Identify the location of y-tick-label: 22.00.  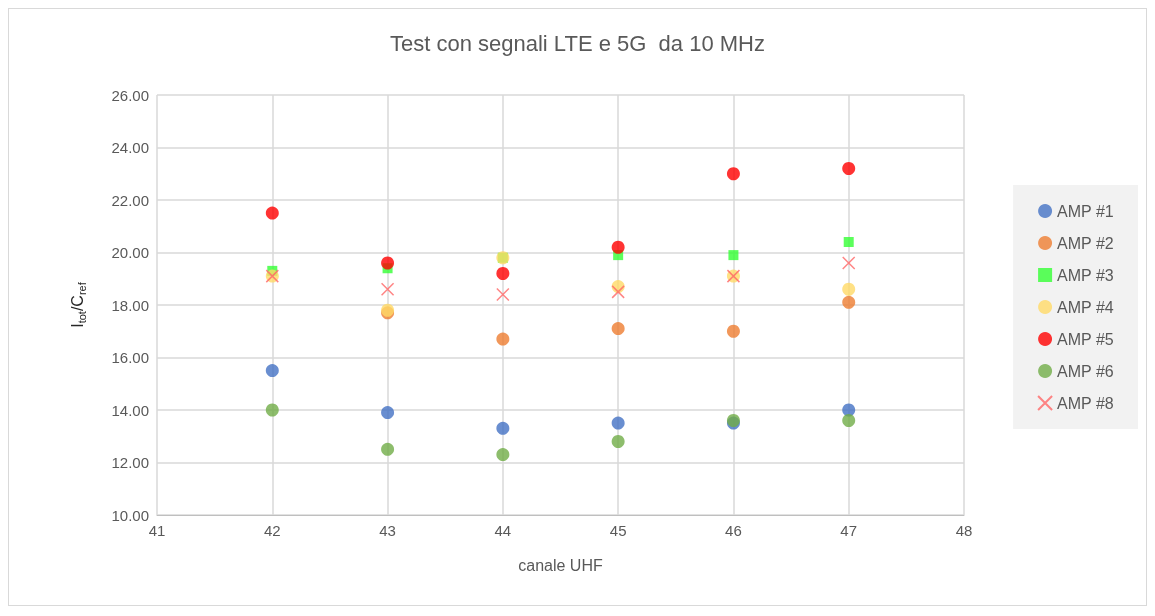
(130, 200).